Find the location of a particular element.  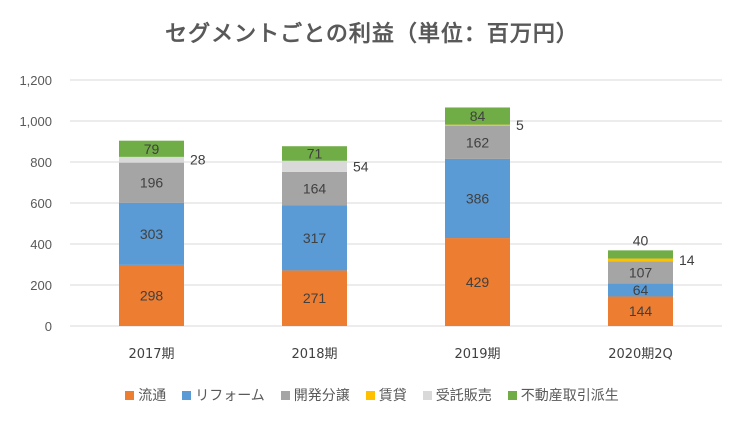

data-label: 303 is located at coordinates (152, 234).